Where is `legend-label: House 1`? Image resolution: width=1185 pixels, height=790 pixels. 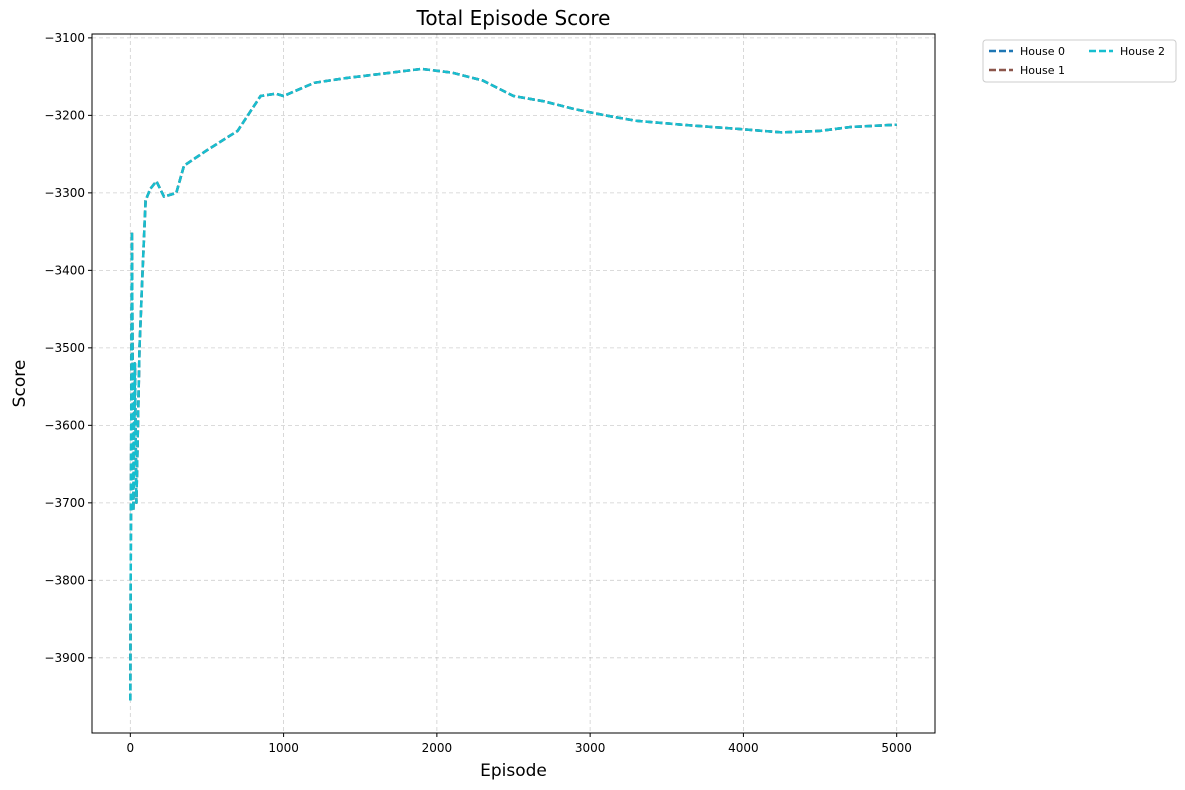
legend-label: House 1 is located at coordinates (1042, 70).